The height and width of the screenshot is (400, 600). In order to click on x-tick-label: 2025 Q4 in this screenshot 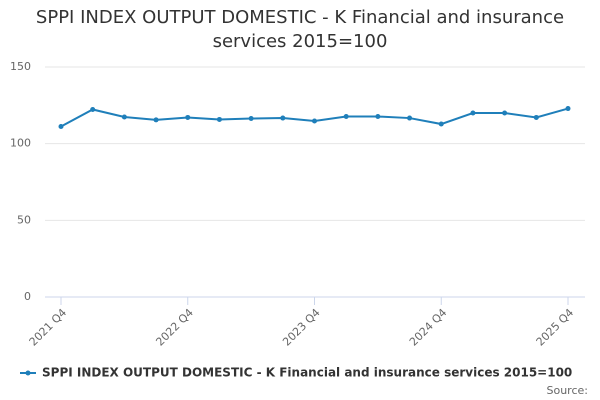, I will do `click(555, 327)`.